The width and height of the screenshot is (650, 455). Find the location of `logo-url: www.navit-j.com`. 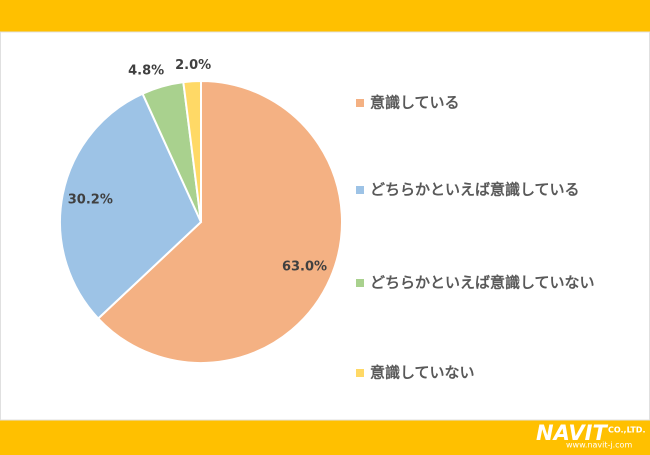

logo-url: www.navit-j.com is located at coordinates (599, 445).